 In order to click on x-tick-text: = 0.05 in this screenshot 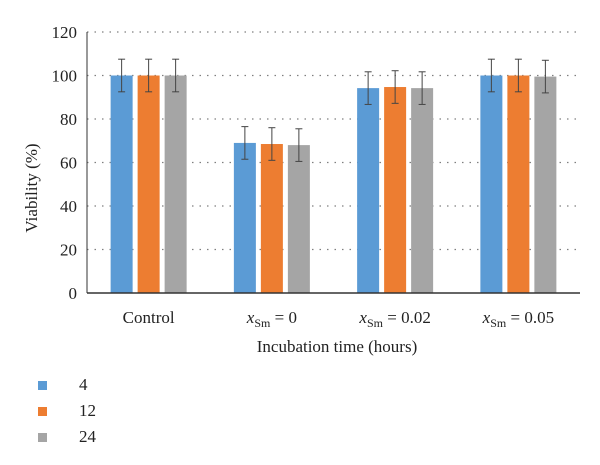, I will do `click(530, 317)`.